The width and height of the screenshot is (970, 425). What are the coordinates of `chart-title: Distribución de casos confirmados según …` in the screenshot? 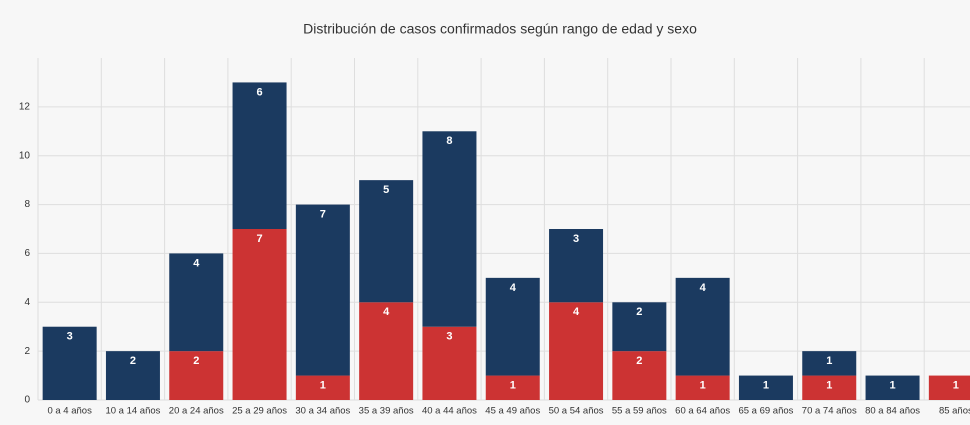 It's located at (500, 29).